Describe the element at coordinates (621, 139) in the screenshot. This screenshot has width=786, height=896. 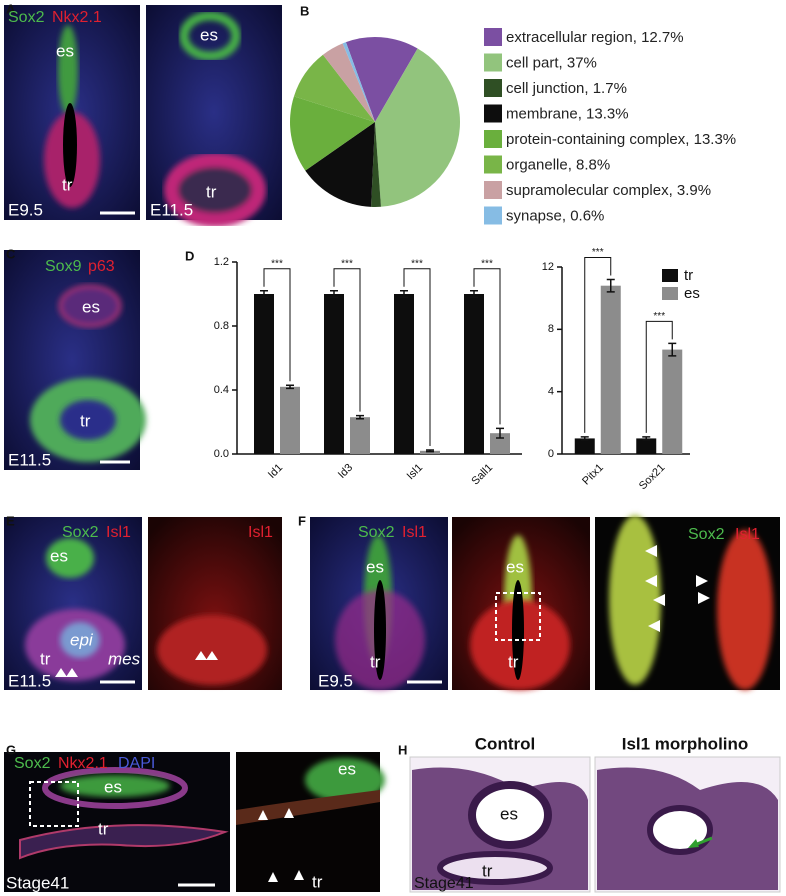
I see `legend-label: protein-containing complex, 13.3%` at that location.